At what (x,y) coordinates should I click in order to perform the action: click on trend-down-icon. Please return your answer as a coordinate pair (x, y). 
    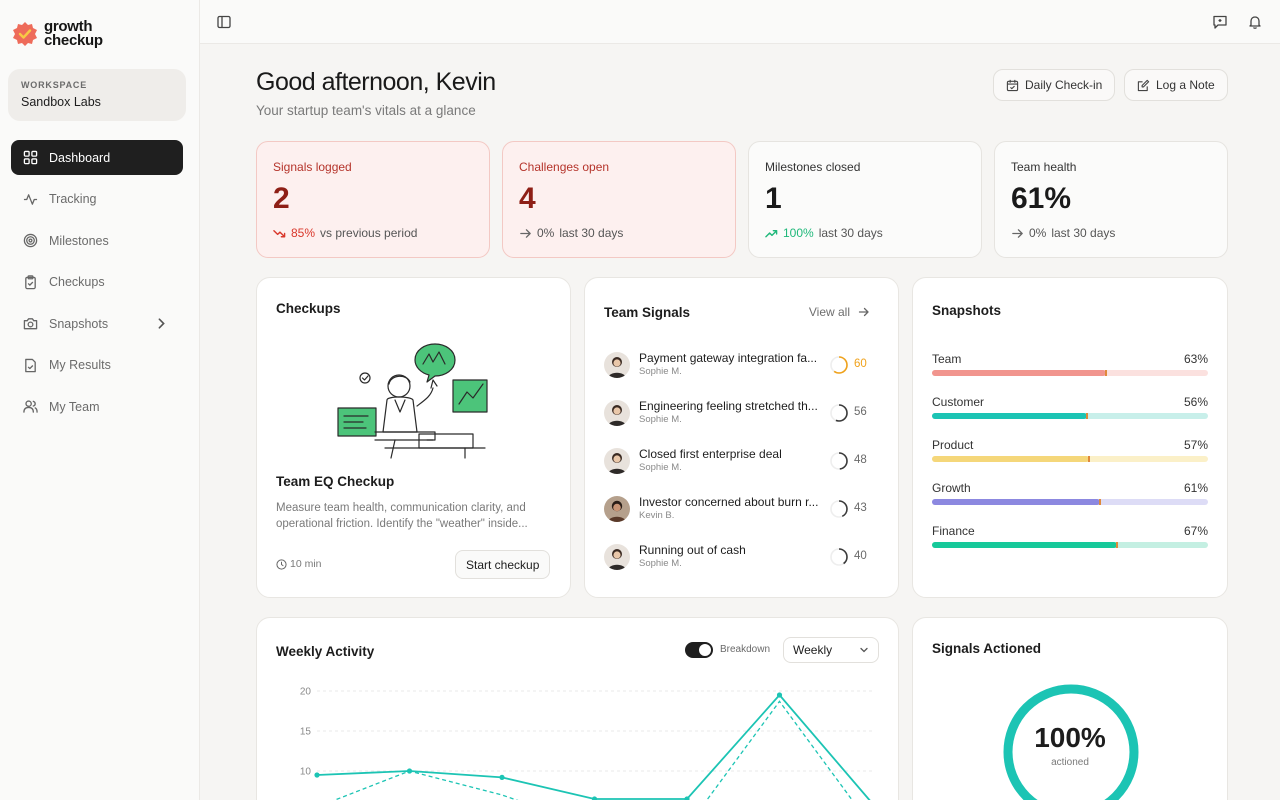
    Looking at the image, I should click on (279, 233).